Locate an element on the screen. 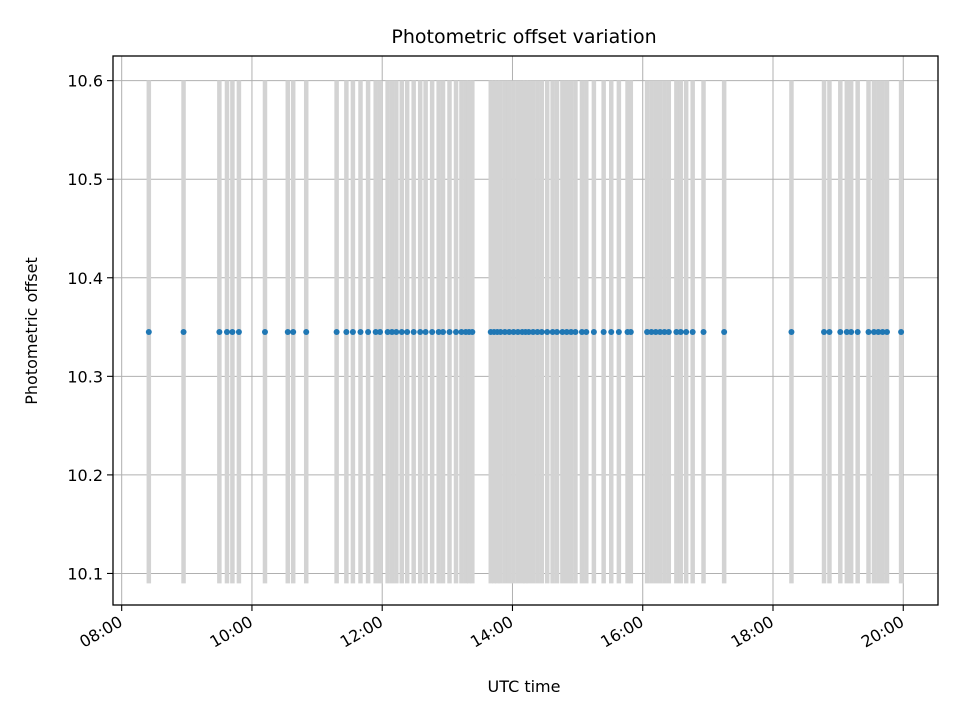  chart-title: Photometric offset variation is located at coordinates (523, 37).